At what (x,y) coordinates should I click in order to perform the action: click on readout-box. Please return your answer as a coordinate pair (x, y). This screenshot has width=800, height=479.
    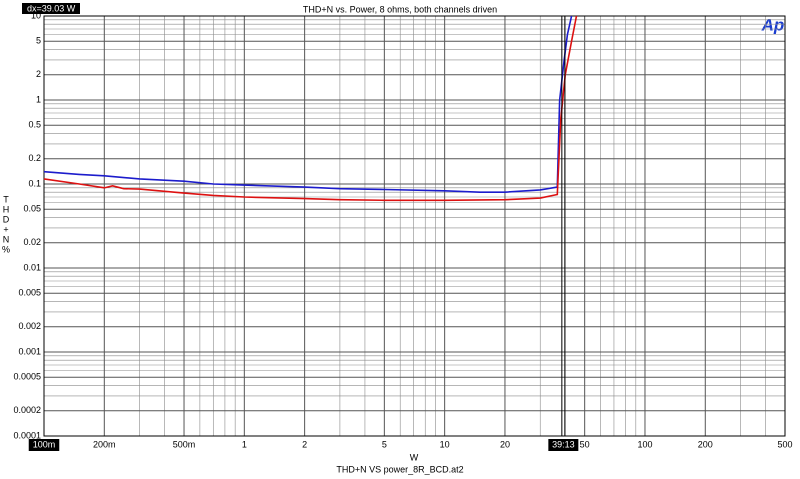
    Looking at the image, I should click on (51, 8).